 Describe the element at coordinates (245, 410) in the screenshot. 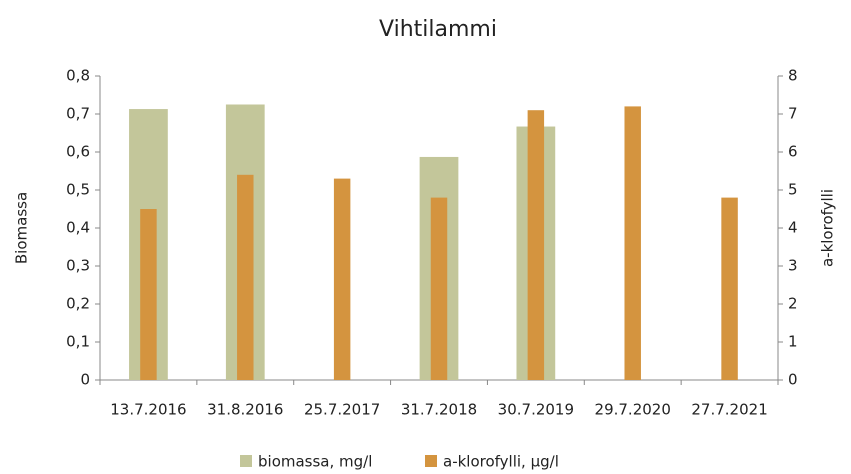

I see `x-tick-label: 31.8.2016` at that location.